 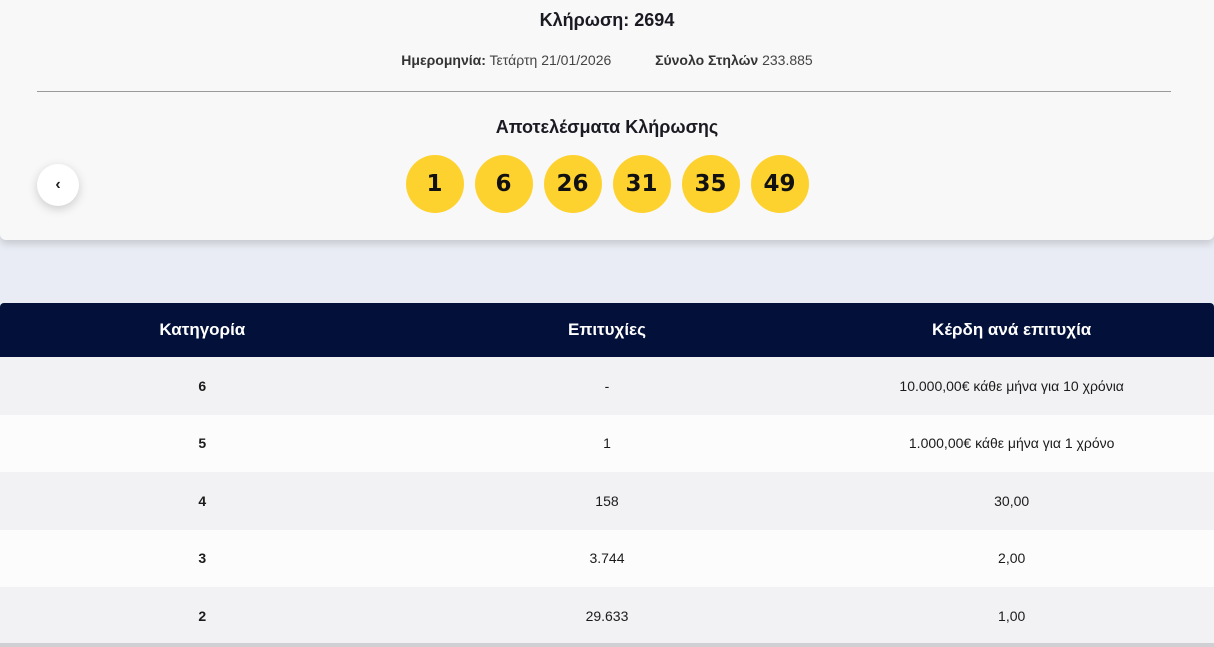 I want to click on cell-category: 4, so click(x=202, y=500).